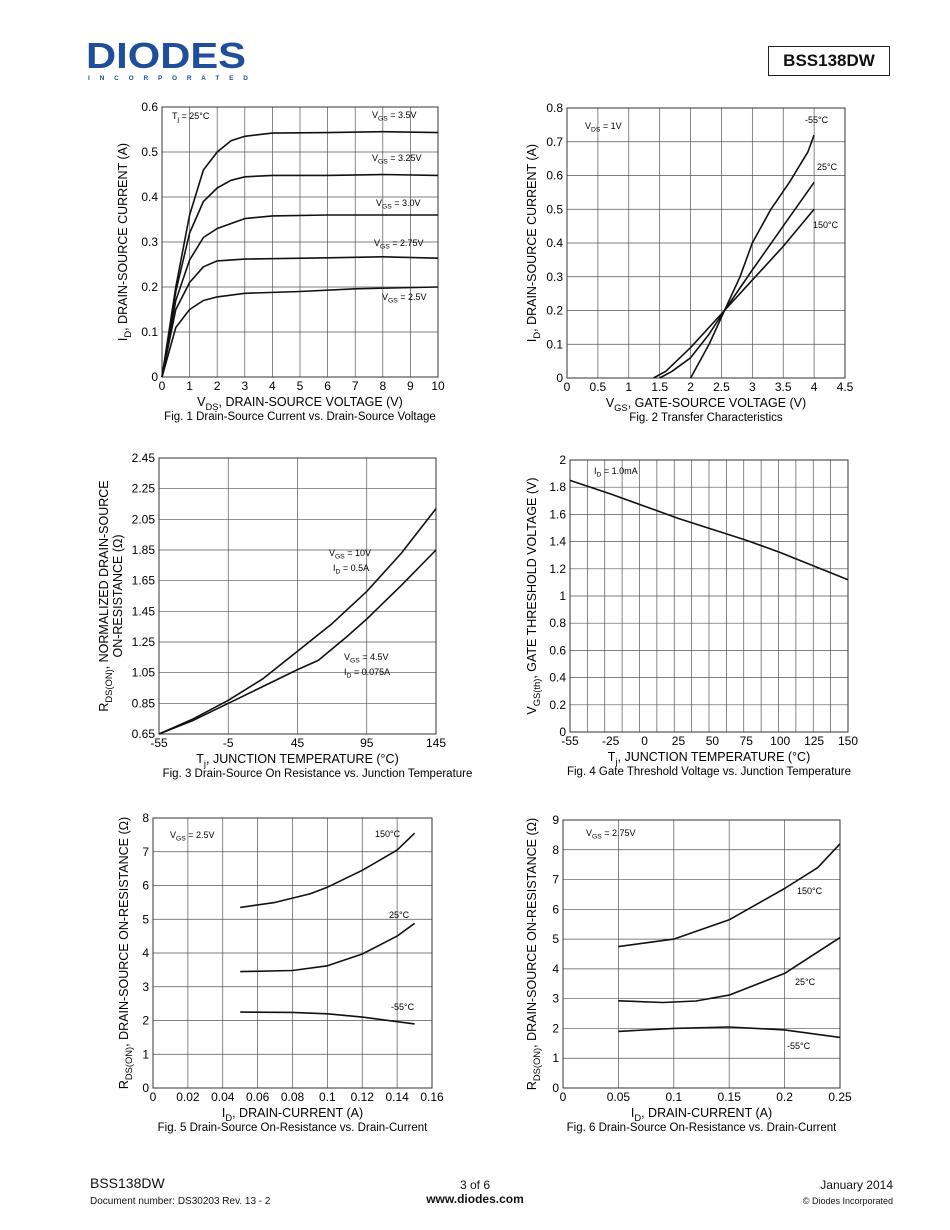 The height and width of the screenshot is (1230, 950). I want to click on series-label: -55°C, so click(817, 120).